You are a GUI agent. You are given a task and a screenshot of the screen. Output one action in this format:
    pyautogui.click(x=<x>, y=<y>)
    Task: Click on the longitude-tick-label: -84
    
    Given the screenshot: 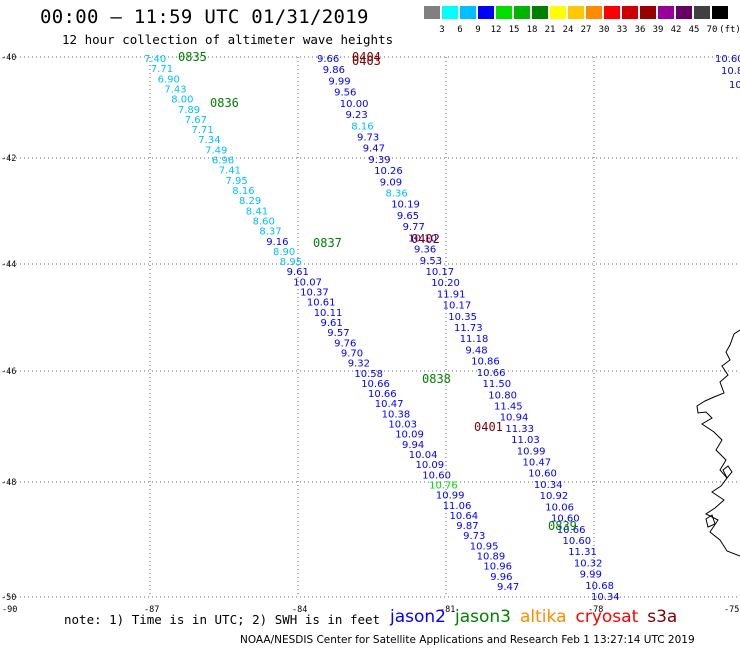 What is the action you would take?
    pyautogui.click(x=299, y=610)
    